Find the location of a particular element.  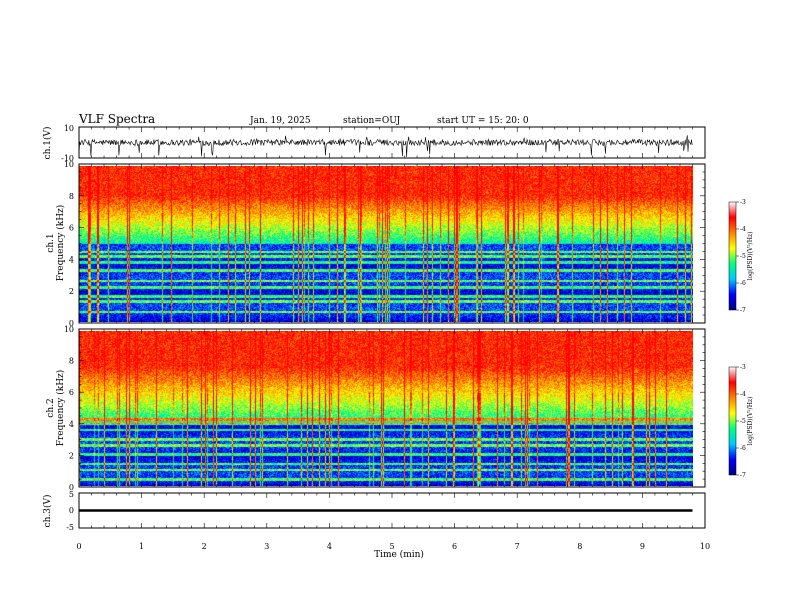

time-tick-label: 7 is located at coordinates (517, 546).